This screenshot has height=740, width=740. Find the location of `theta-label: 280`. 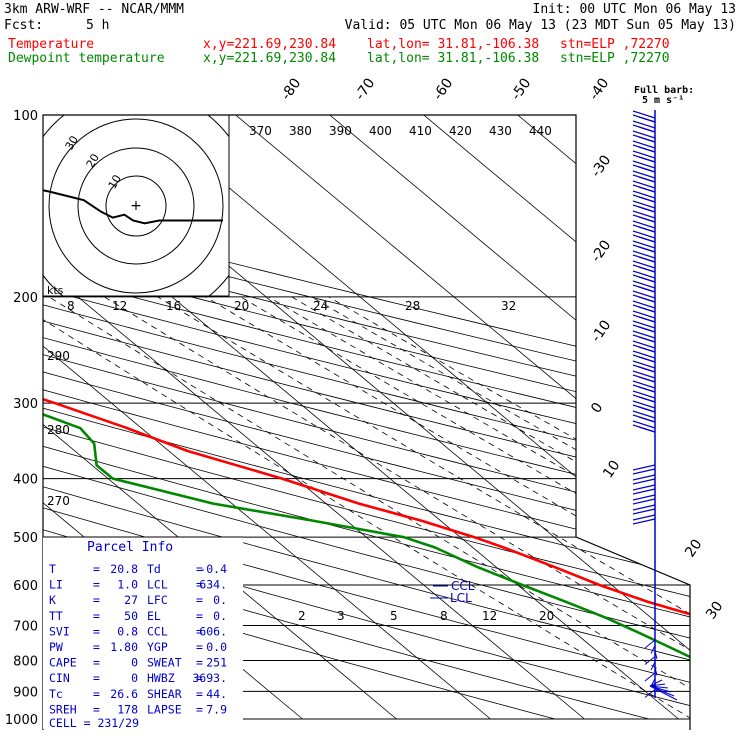

theta-label: 280 is located at coordinates (58, 430).